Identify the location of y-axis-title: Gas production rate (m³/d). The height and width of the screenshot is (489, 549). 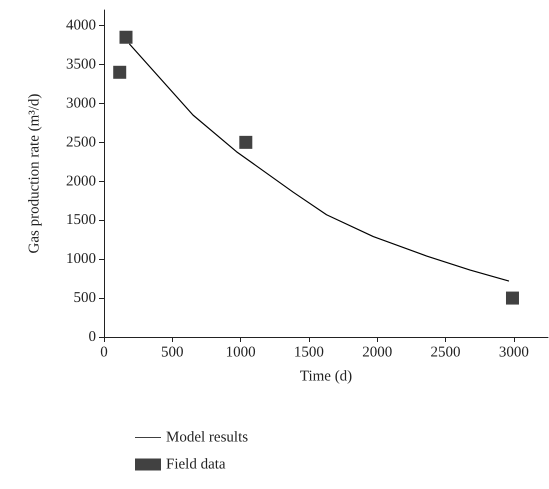
(34, 174).